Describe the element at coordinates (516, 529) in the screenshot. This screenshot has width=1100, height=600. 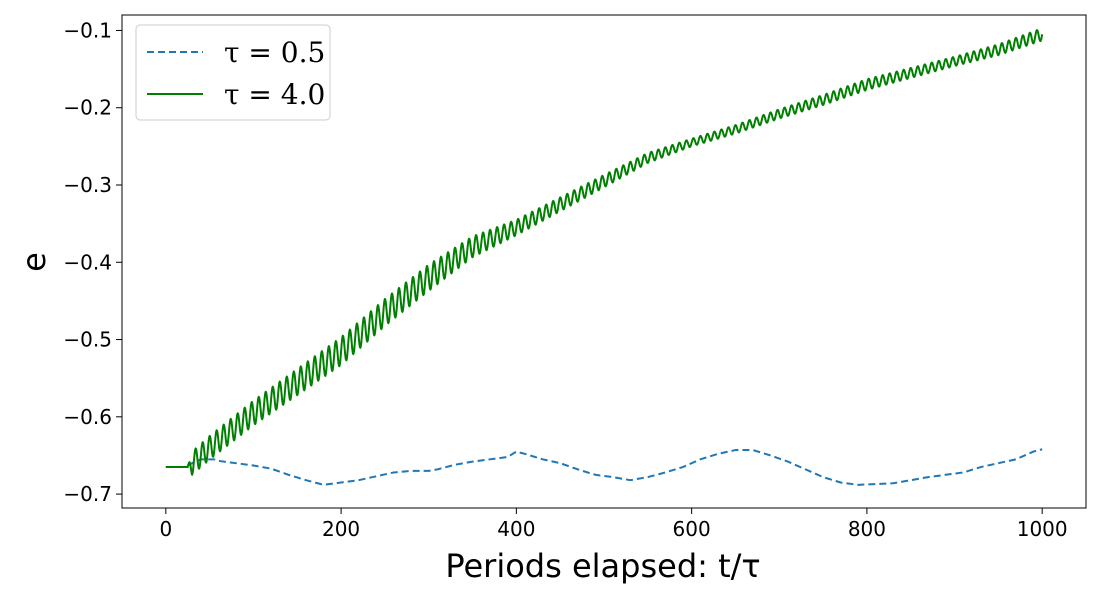
I see `x-tick-label: 400` at that location.